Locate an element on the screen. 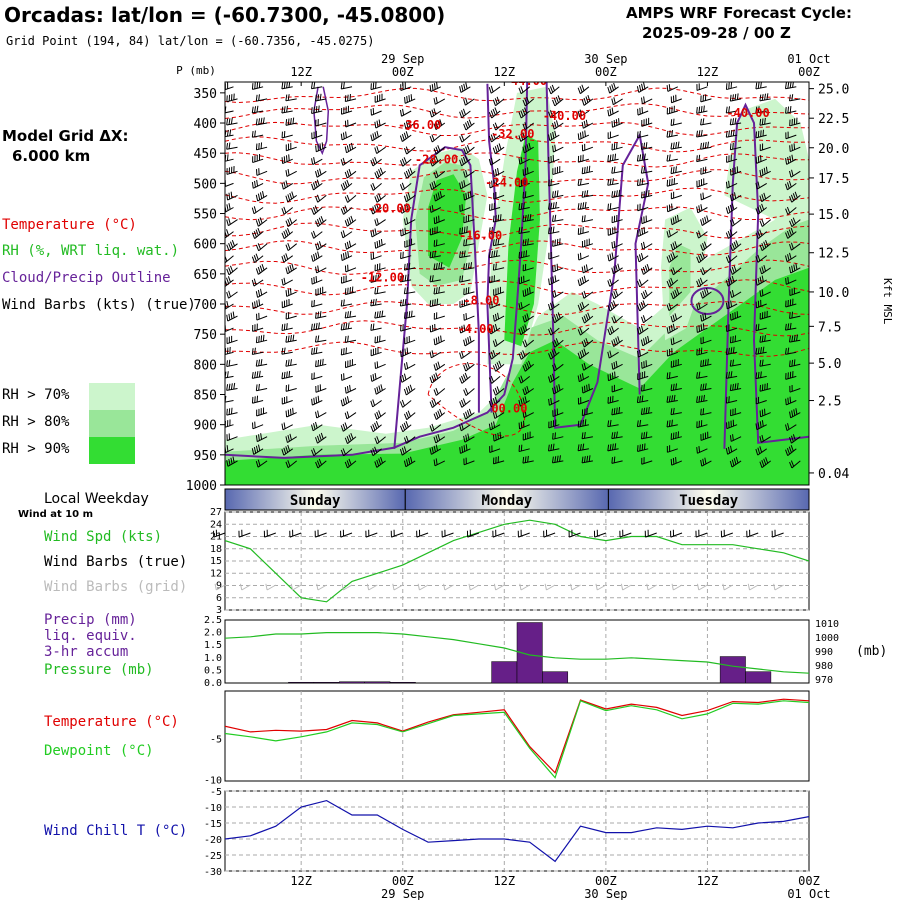  windchill-panel-frame is located at coordinates (517, 831).